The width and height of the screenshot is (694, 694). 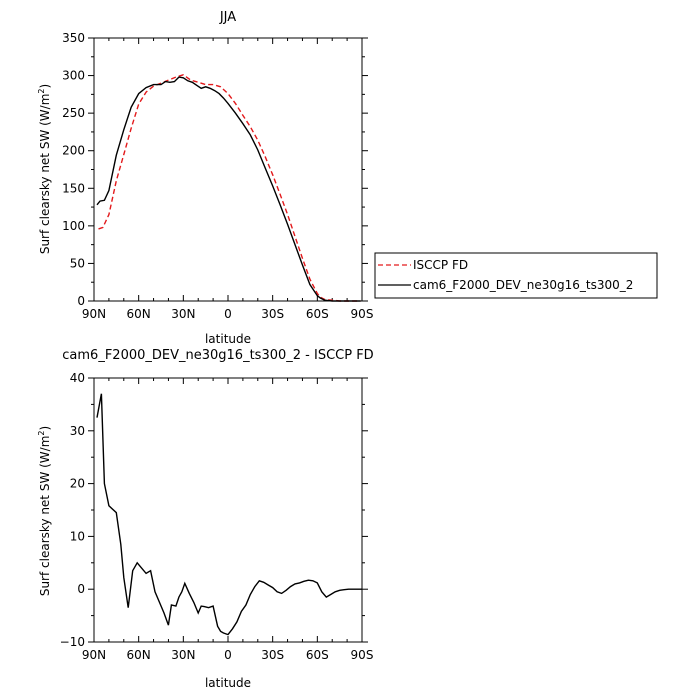 What do you see at coordinates (362, 655) in the screenshot?
I see `bottom-chart-x-tick-label: 90S` at bounding box center [362, 655].